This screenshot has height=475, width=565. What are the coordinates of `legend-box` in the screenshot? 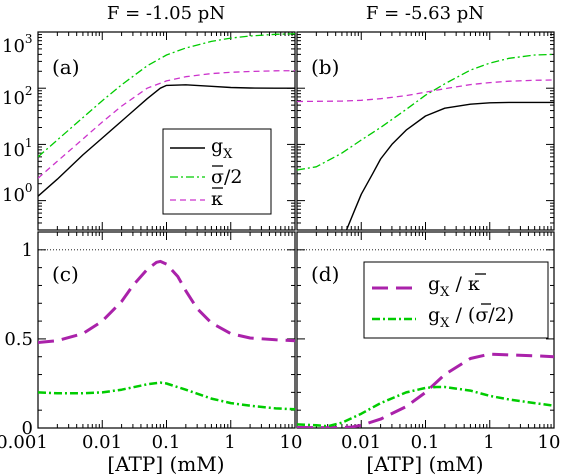 It's located at (456, 300).